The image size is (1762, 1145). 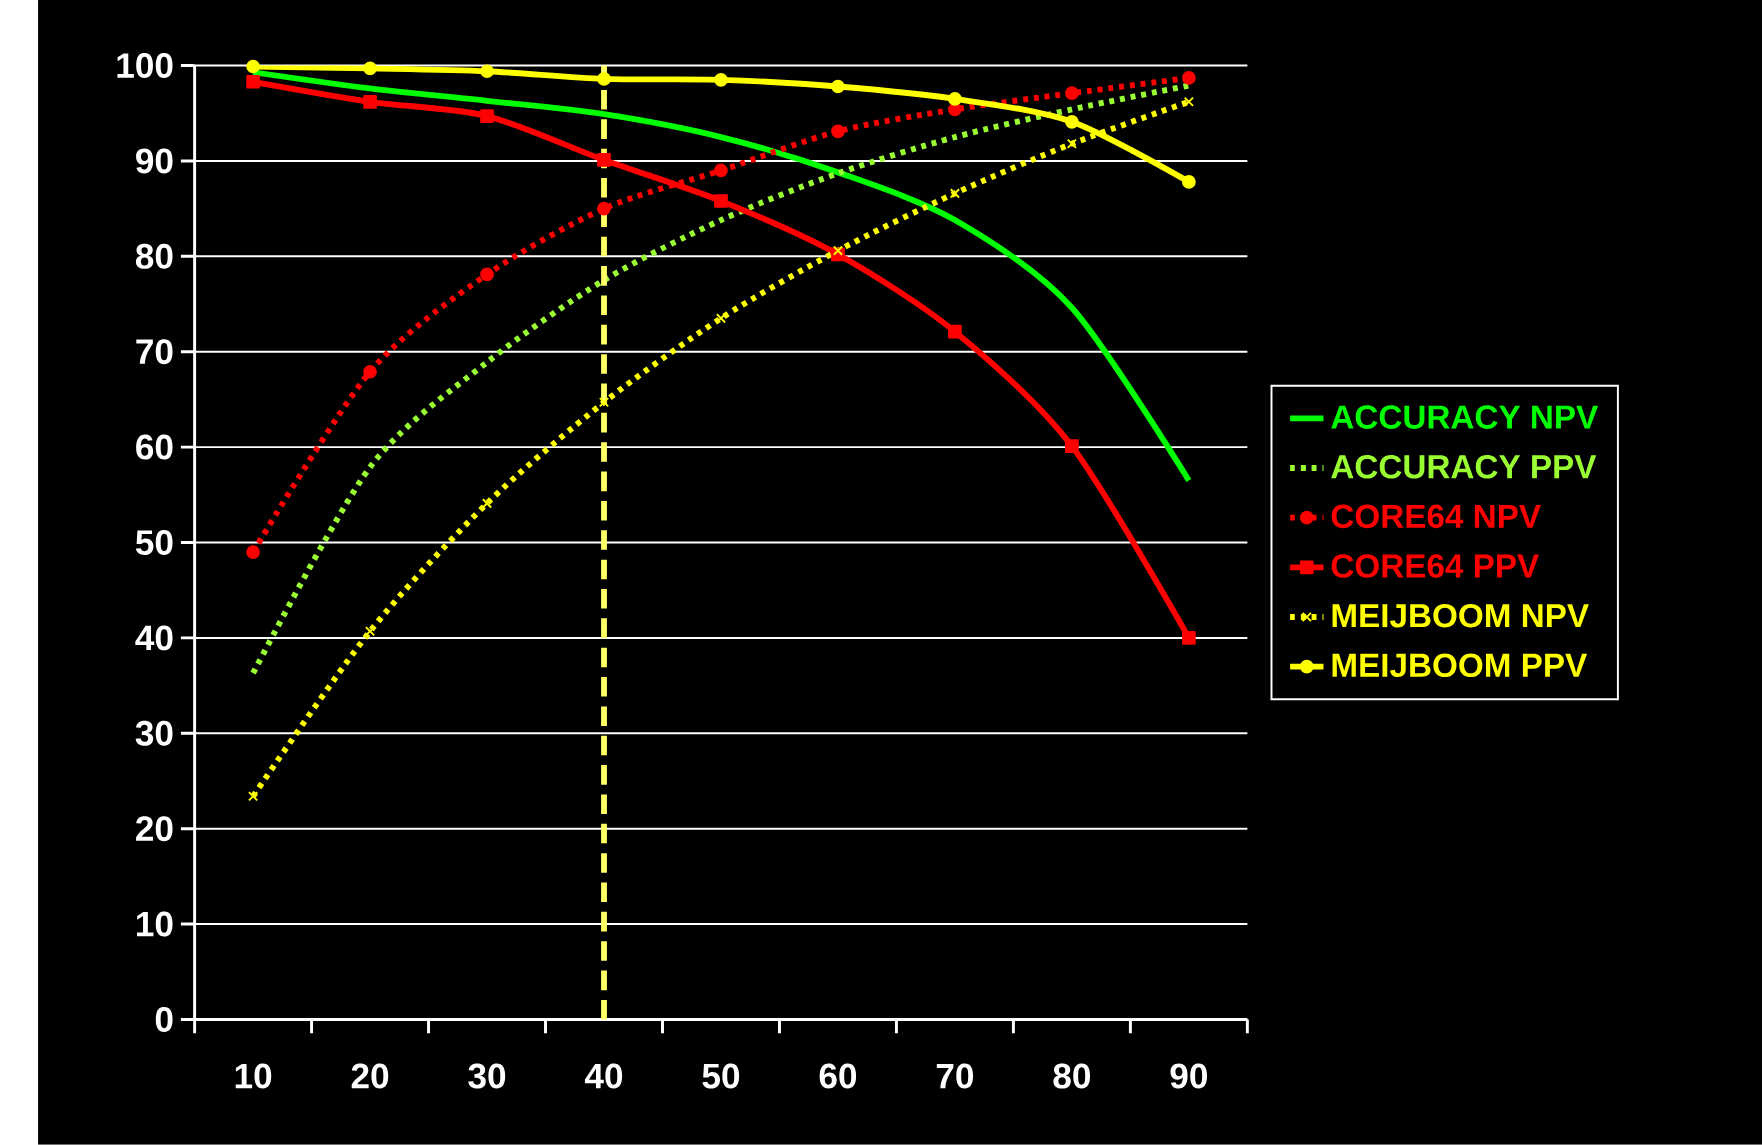 I want to click on y-tick-label: 0, so click(x=164, y=1020).